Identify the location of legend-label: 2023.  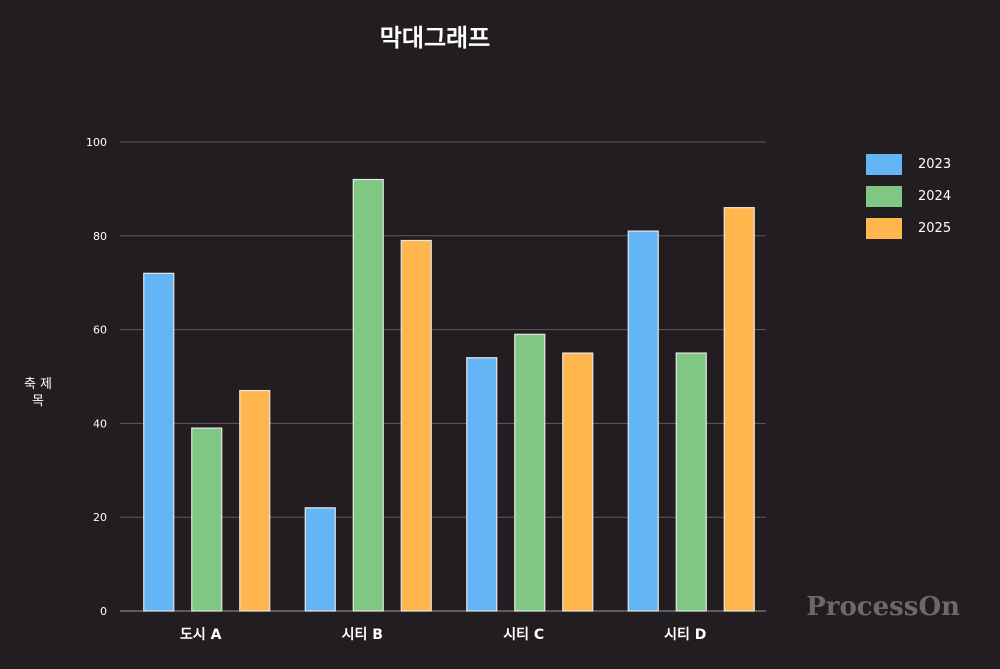
(935, 164).